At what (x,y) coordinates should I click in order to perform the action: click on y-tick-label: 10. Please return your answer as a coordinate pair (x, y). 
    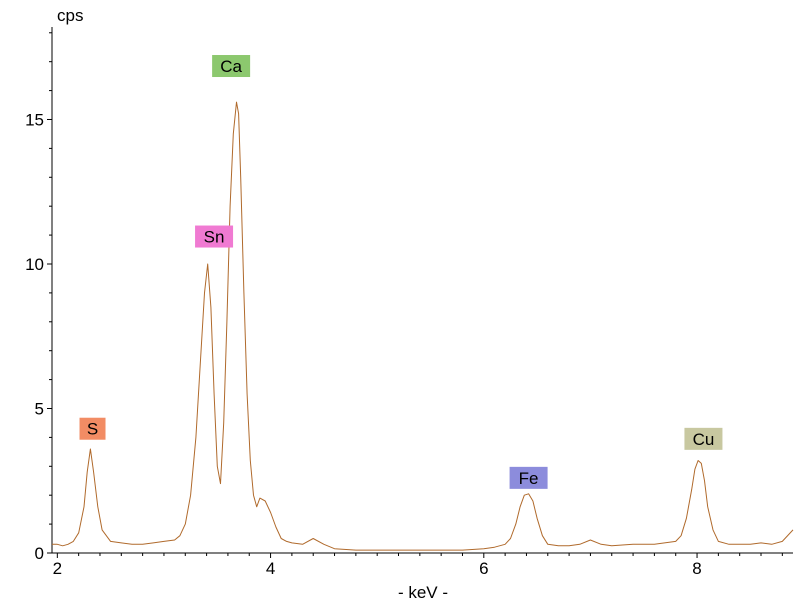
    Looking at the image, I should click on (34, 264).